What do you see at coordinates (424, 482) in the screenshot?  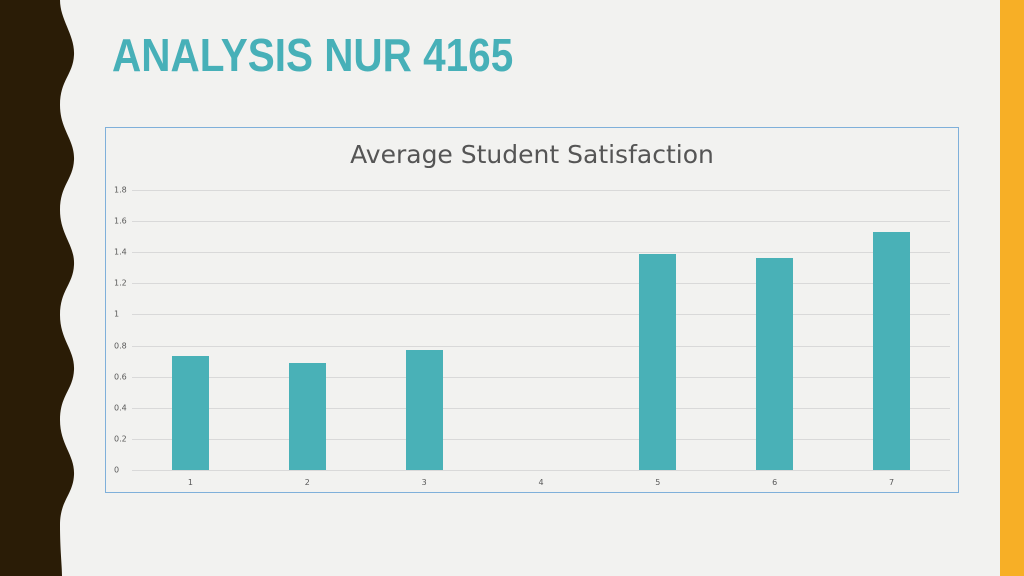 I see `x-tick-label: 3` at bounding box center [424, 482].